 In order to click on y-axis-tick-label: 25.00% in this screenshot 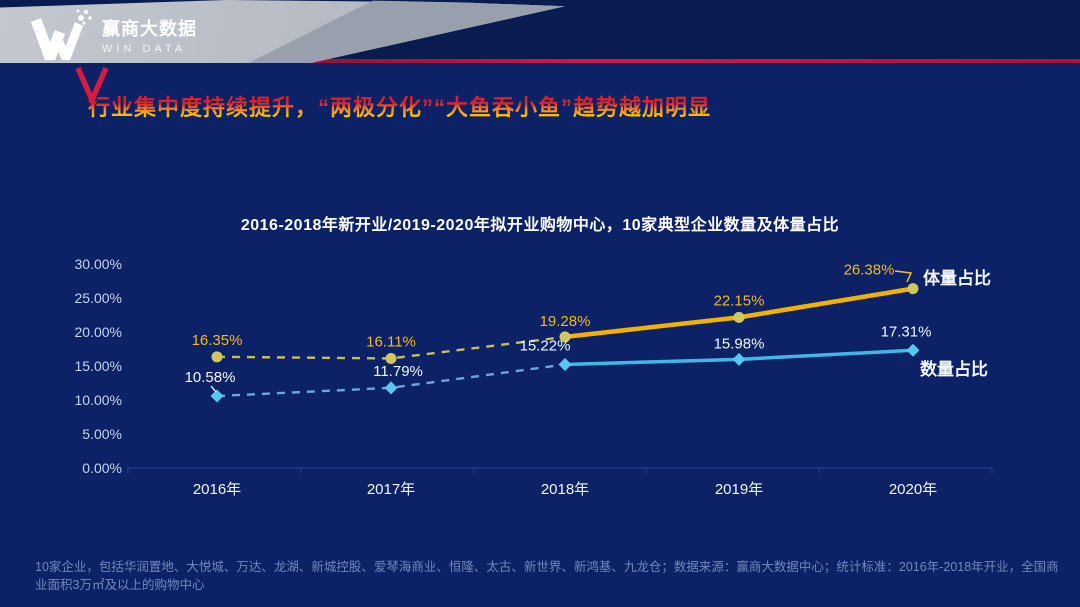, I will do `click(98, 298)`.